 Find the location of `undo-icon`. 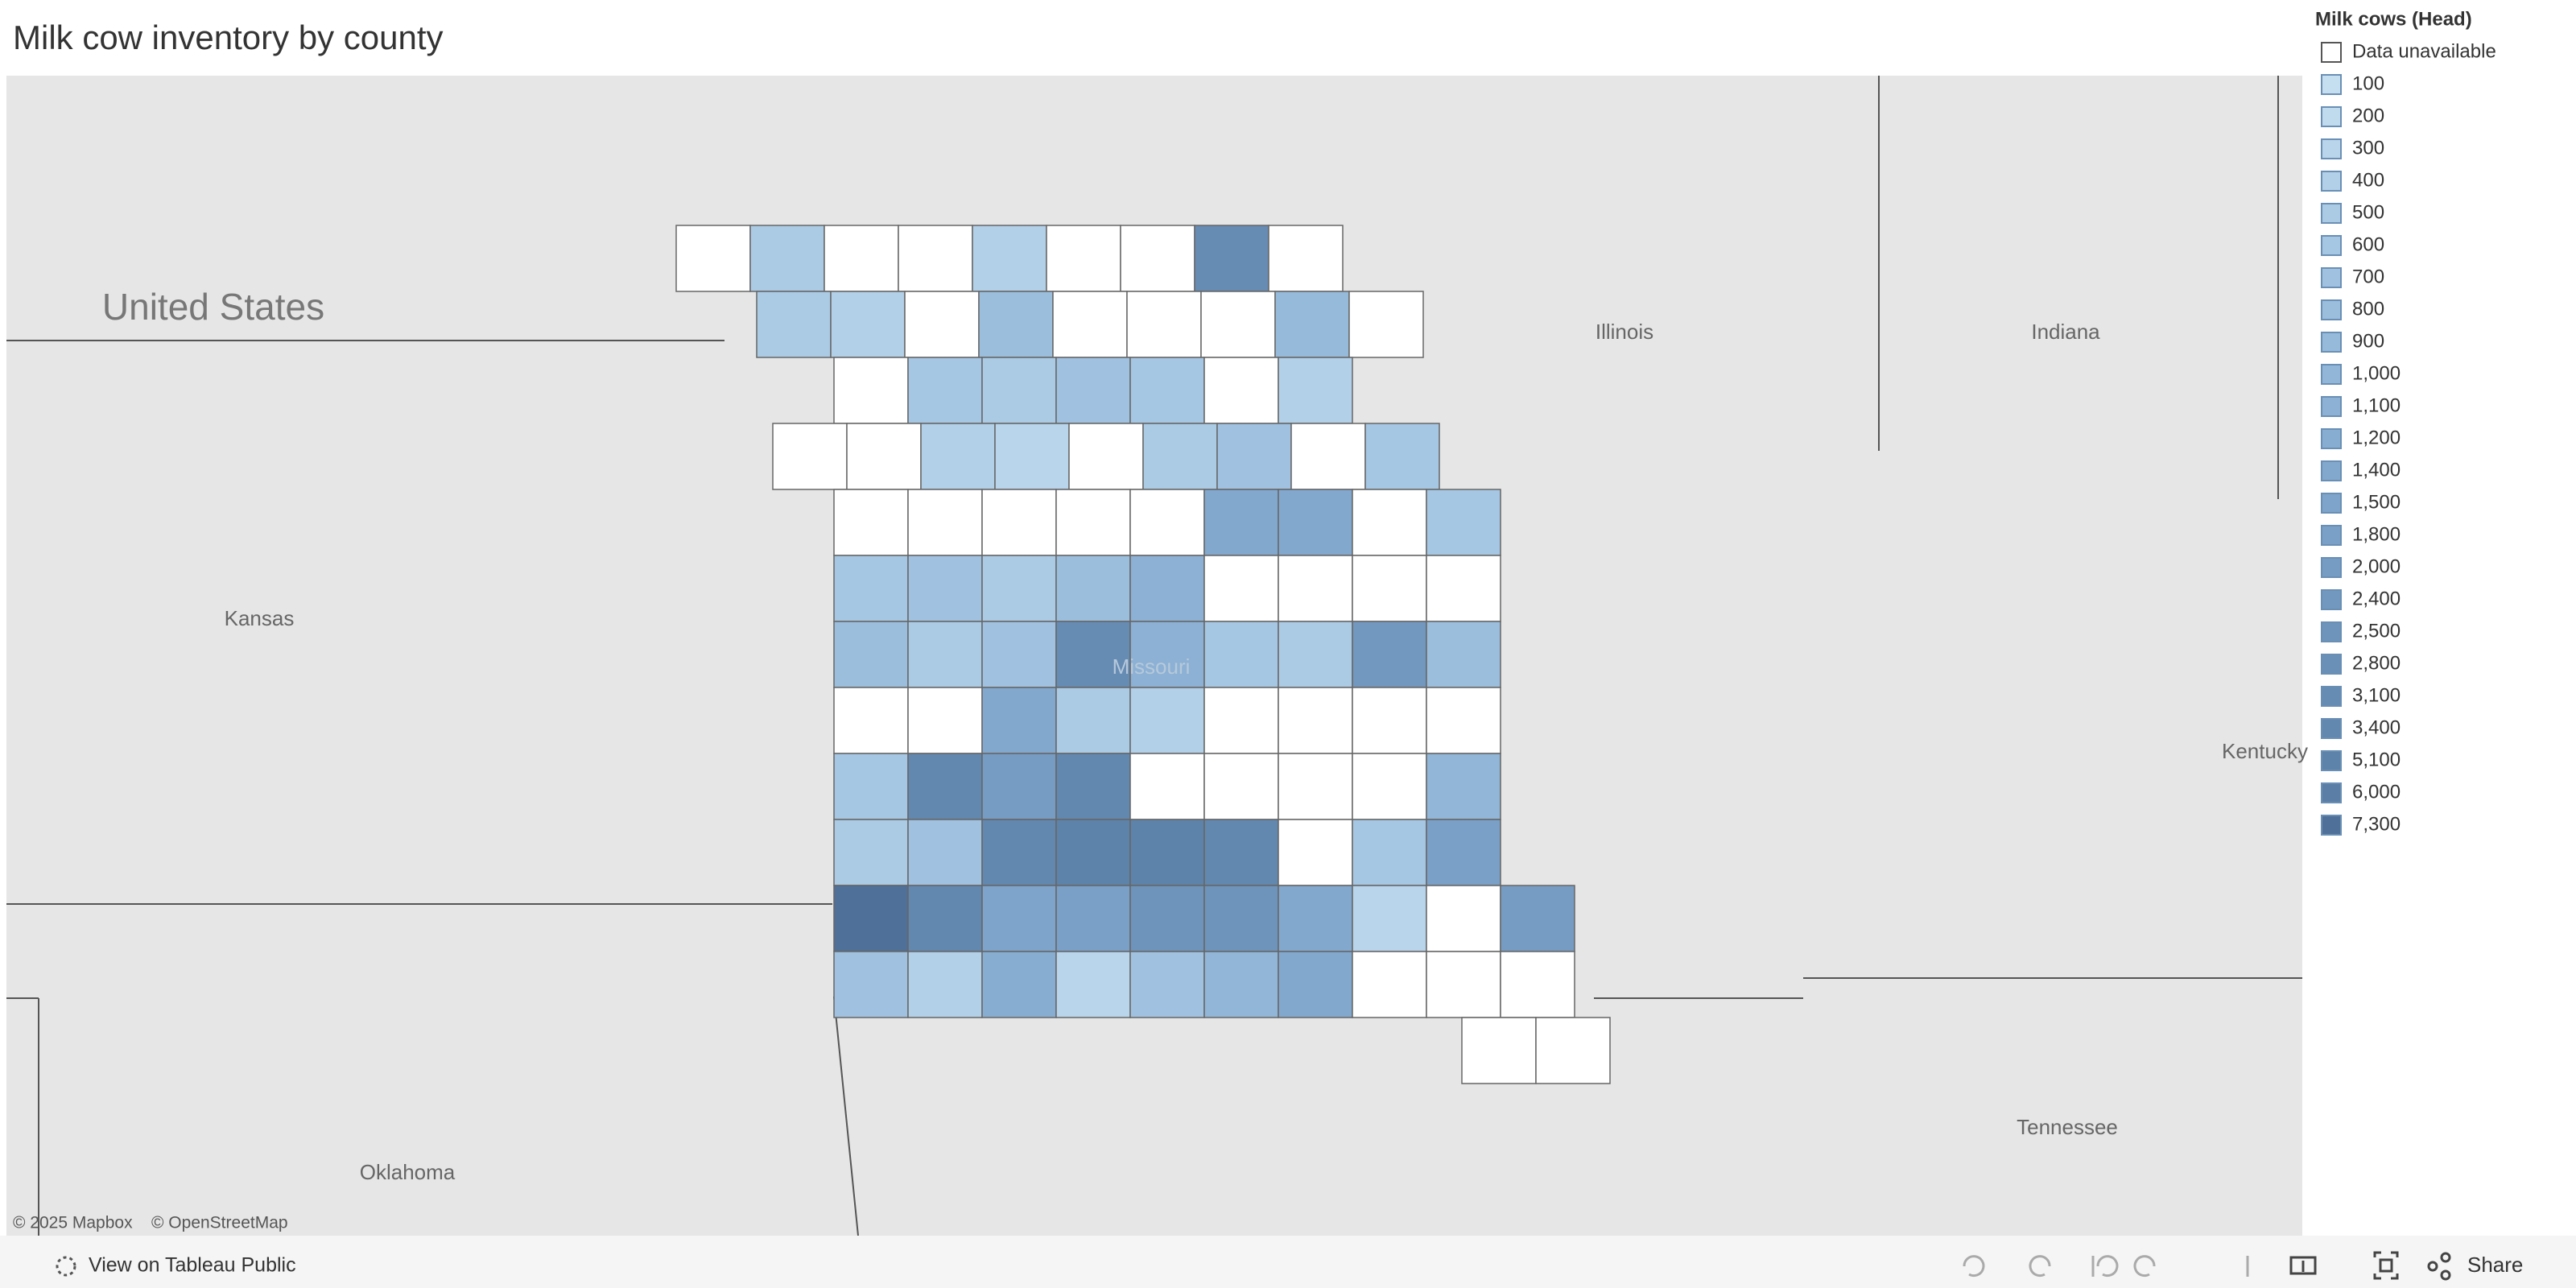

undo-icon is located at coordinates (1974, 1266).